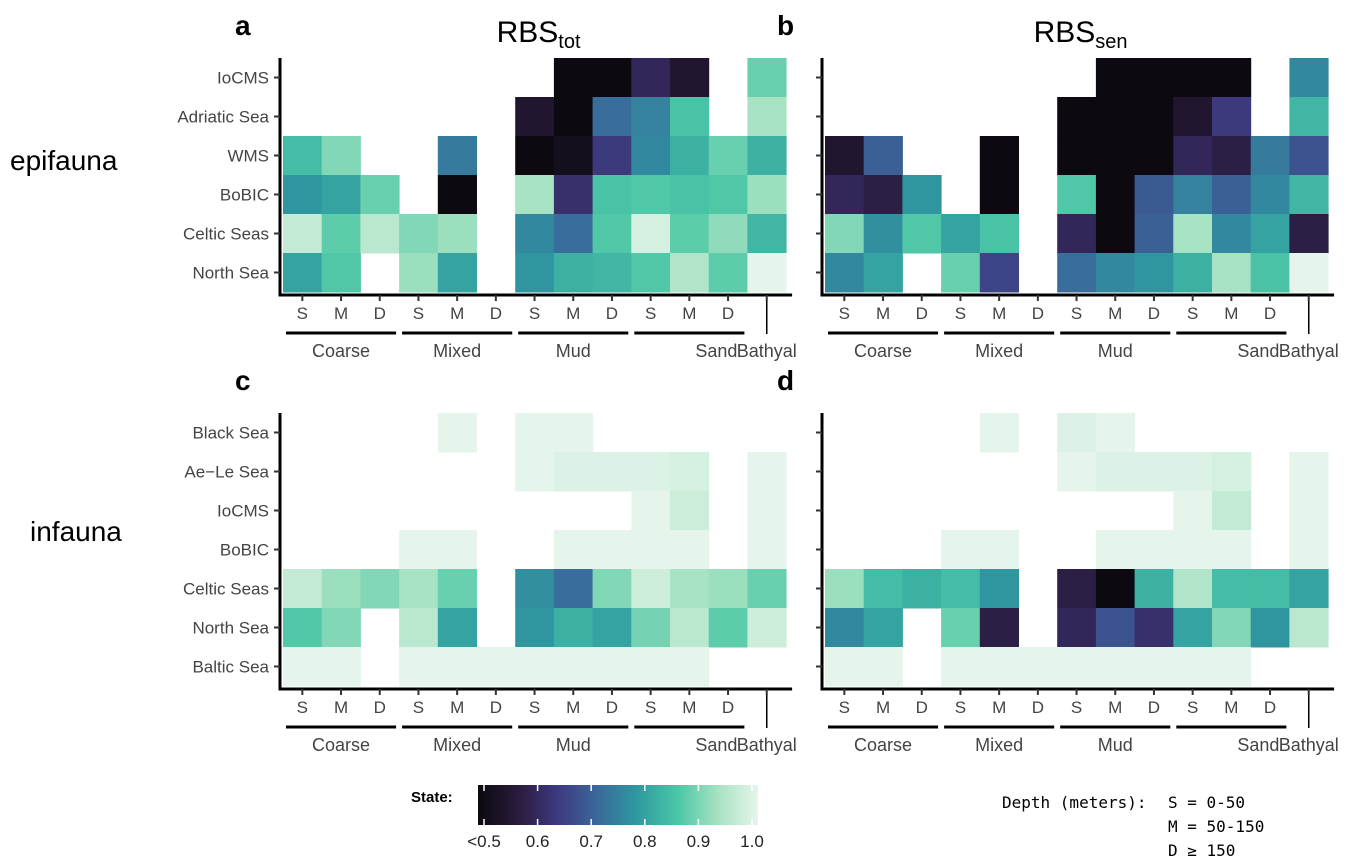 This screenshot has height=863, width=1358. Describe the element at coordinates (243, 511) in the screenshot. I see `y-tick-label: IoCMS` at that location.